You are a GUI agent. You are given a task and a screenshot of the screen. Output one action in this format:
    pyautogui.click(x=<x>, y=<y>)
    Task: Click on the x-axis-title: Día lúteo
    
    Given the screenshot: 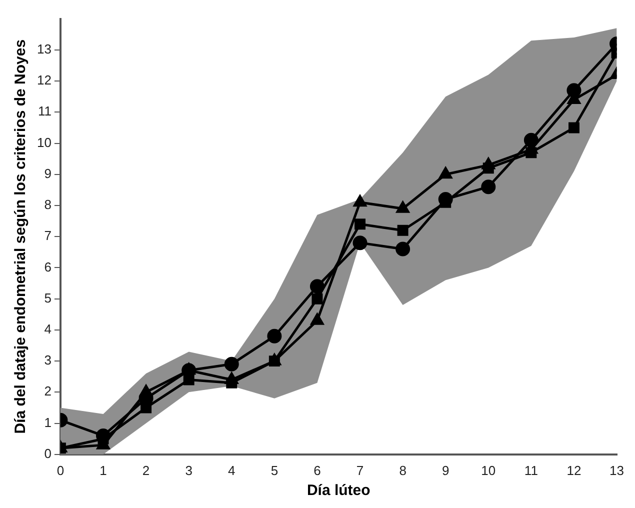 What is the action you would take?
    pyautogui.click(x=338, y=491)
    